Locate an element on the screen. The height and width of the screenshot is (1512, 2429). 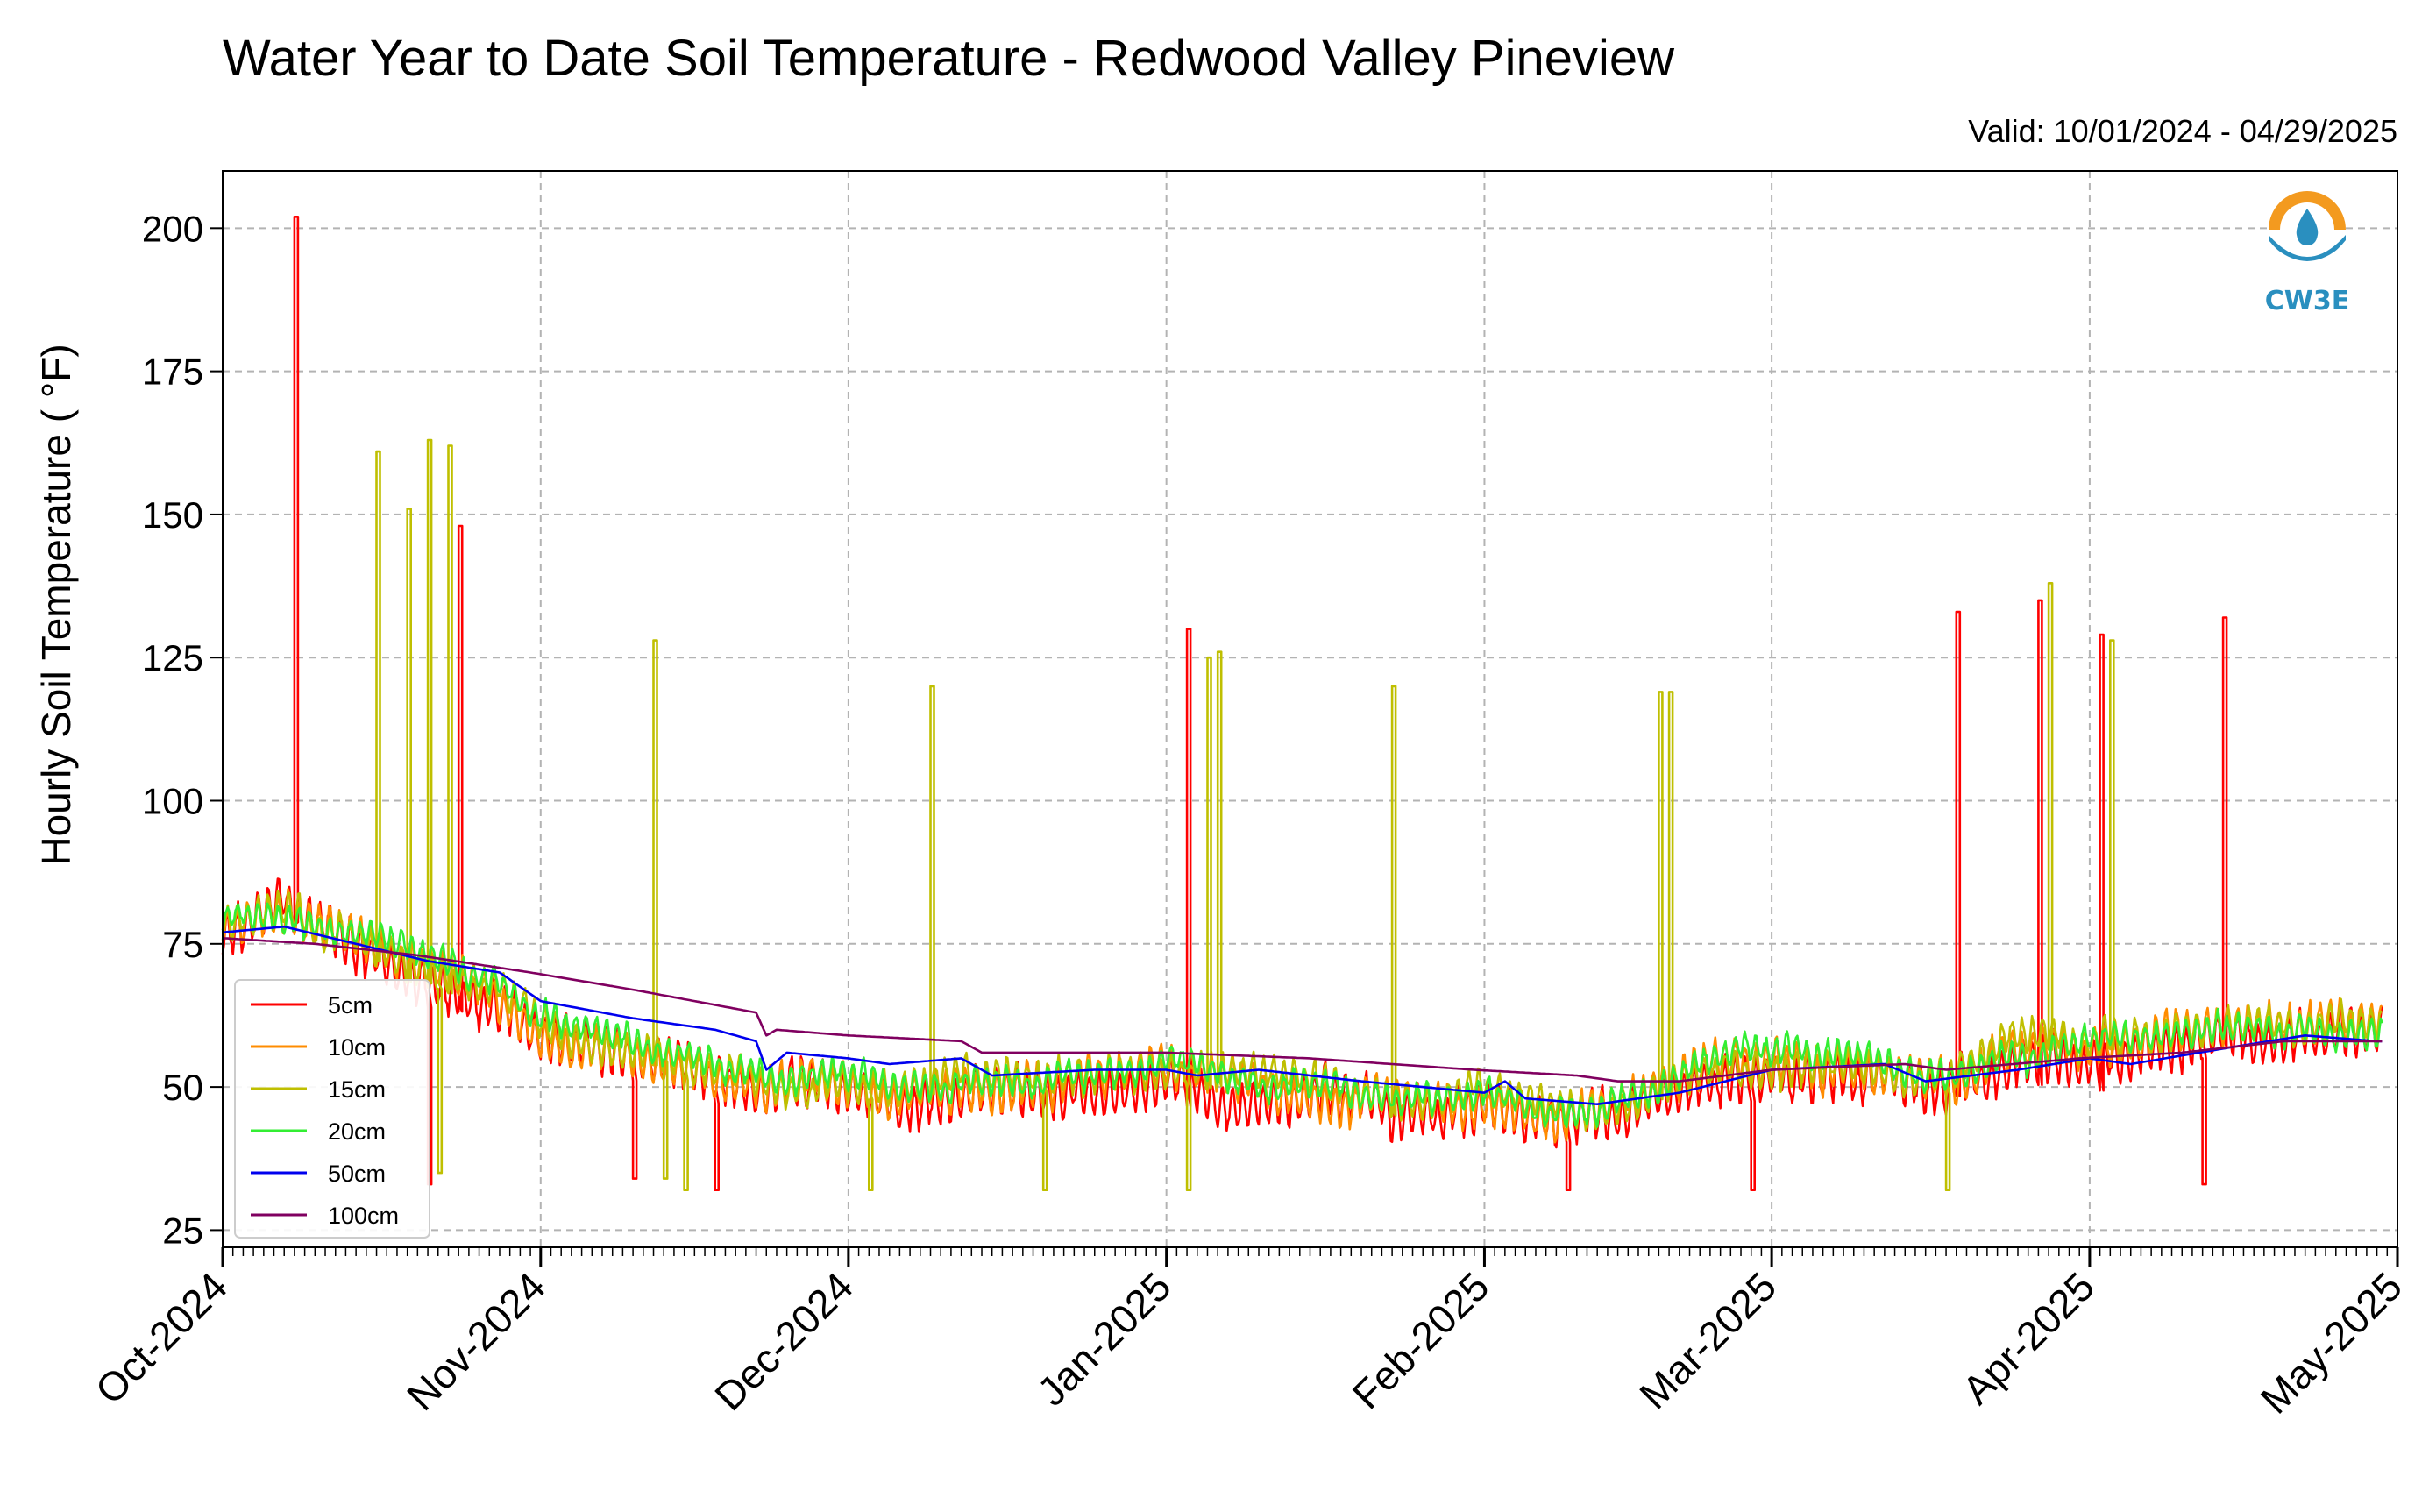
legend-label-10cm: 10cm is located at coordinates (357, 1047).